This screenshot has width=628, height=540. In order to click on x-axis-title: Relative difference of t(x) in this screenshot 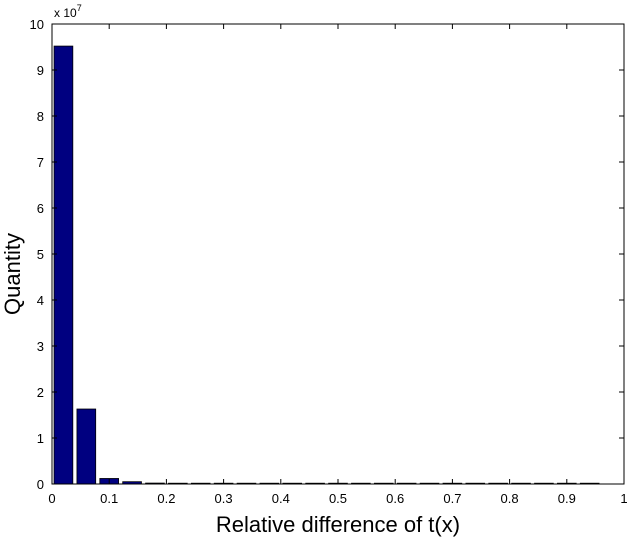, I will do `click(338, 524)`.